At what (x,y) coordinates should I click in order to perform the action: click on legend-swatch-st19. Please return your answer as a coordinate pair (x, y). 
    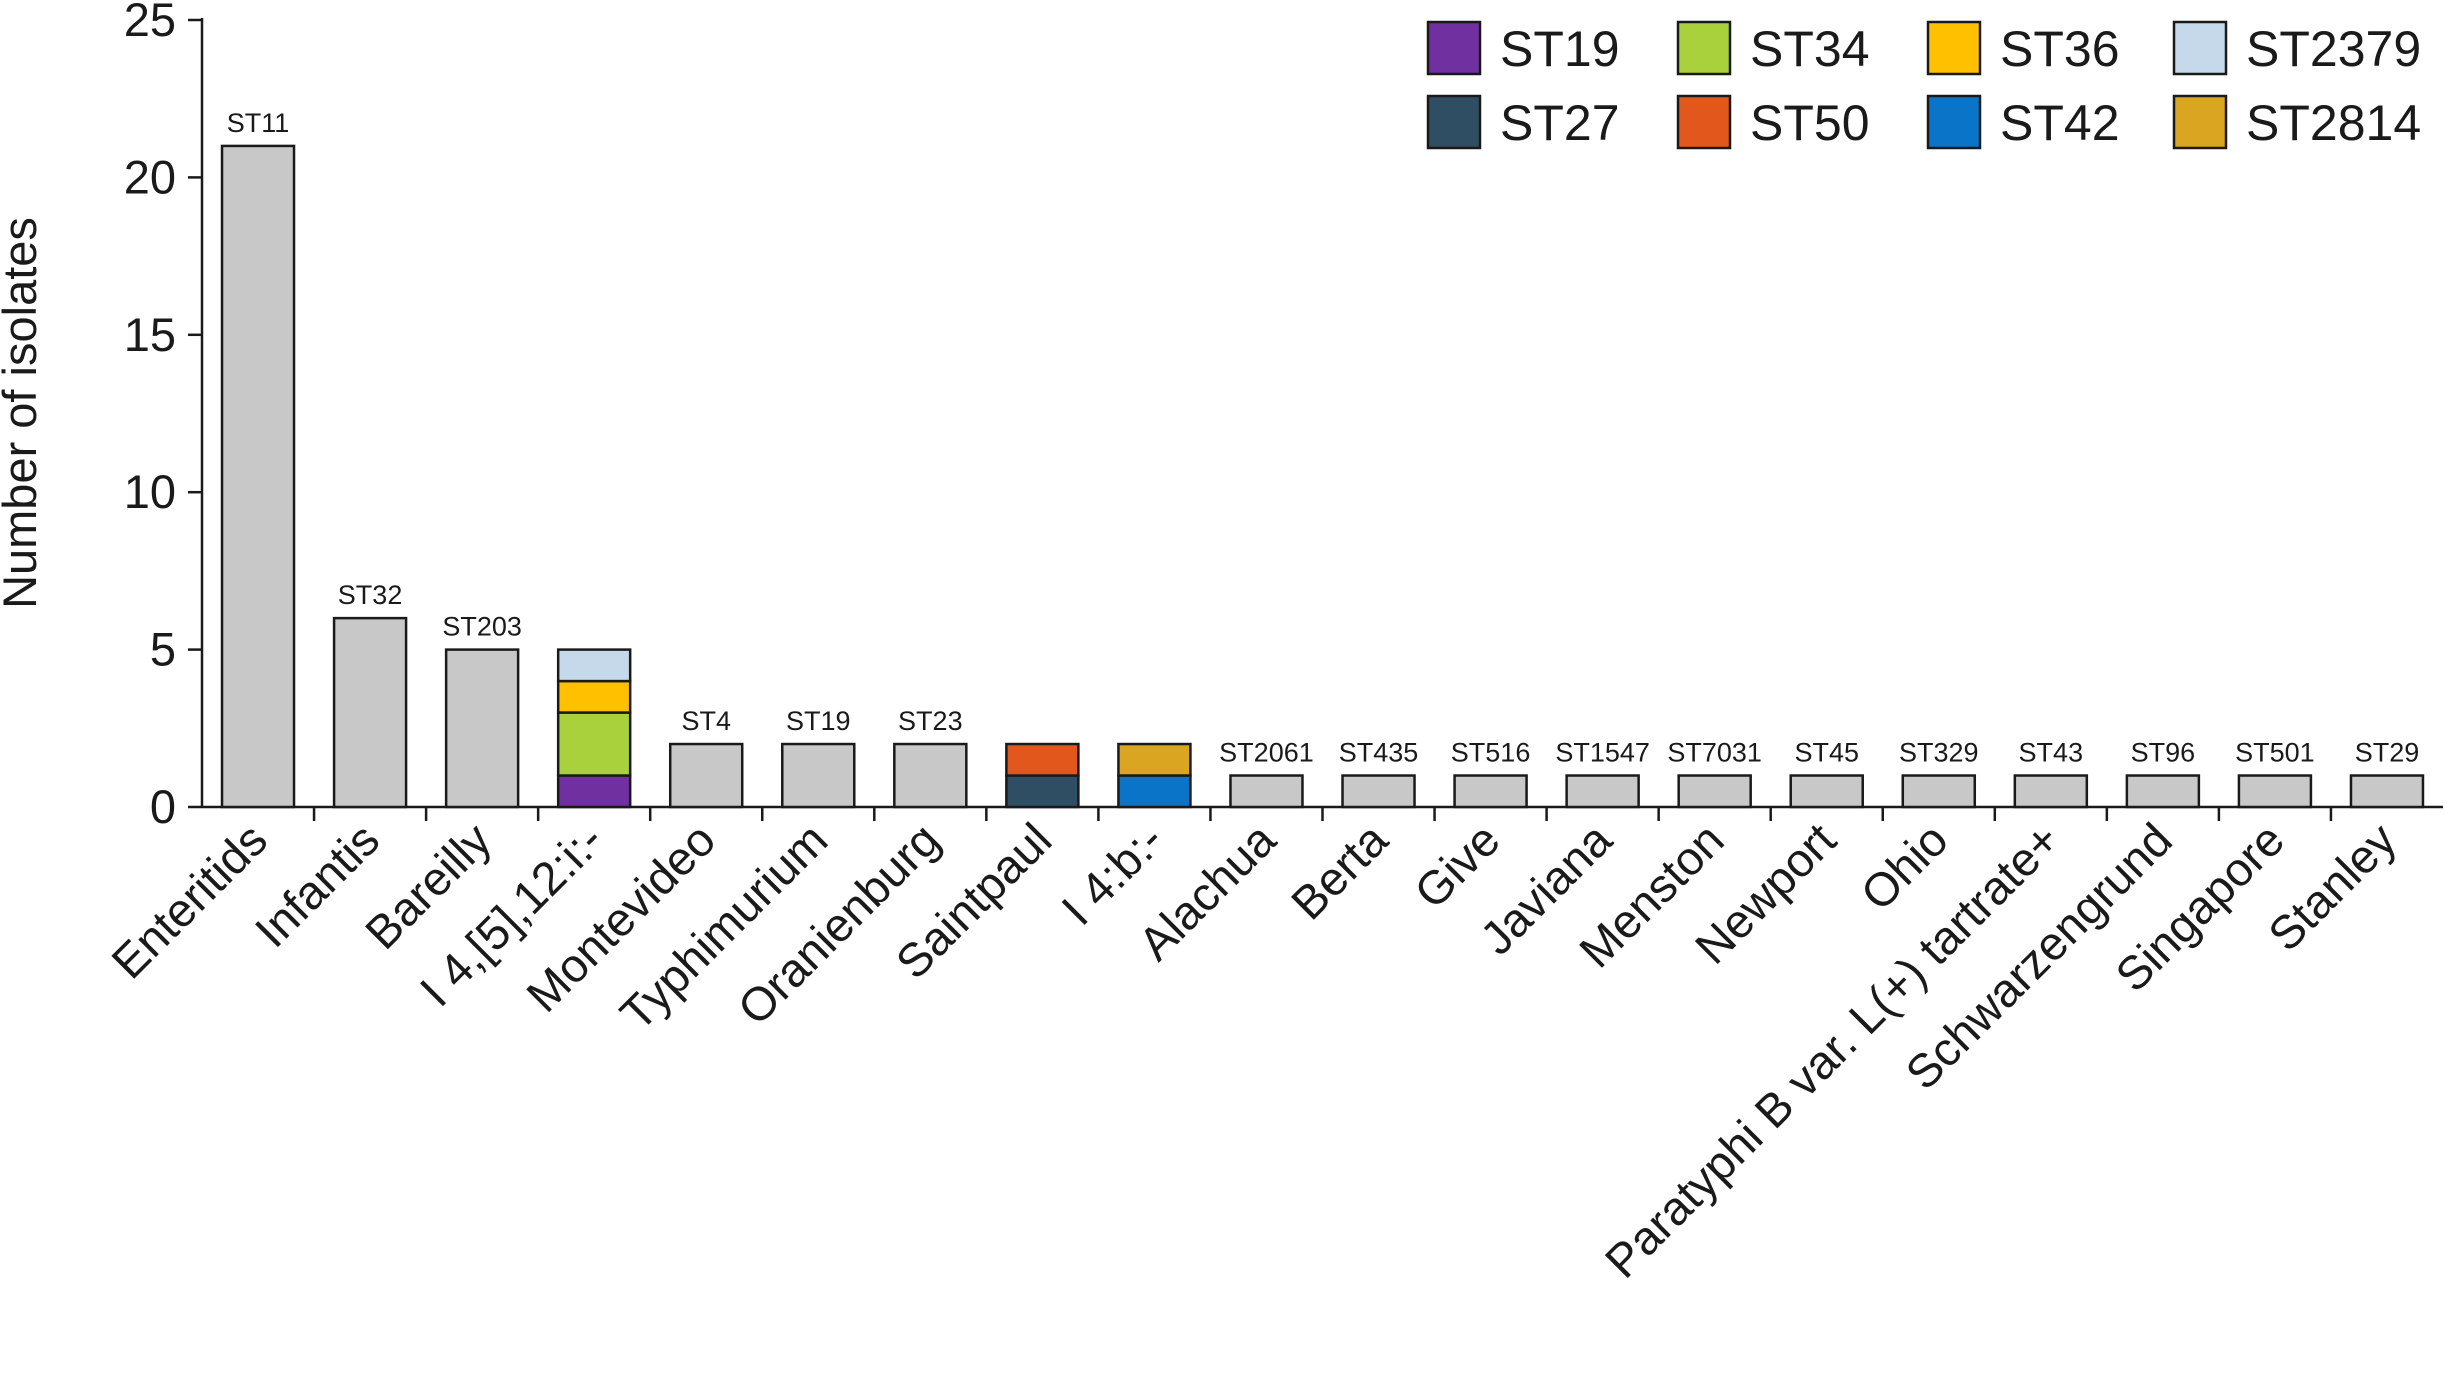
    Looking at the image, I should click on (1454, 48).